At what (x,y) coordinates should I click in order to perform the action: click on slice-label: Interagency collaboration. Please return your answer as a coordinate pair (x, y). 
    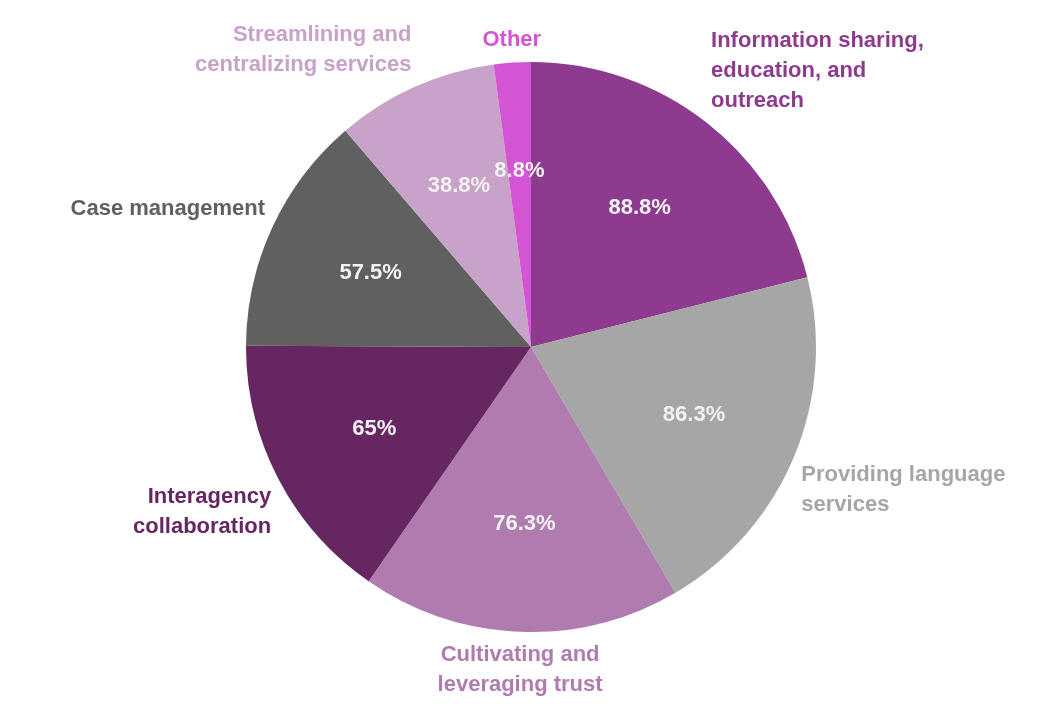
    Looking at the image, I should click on (202, 511).